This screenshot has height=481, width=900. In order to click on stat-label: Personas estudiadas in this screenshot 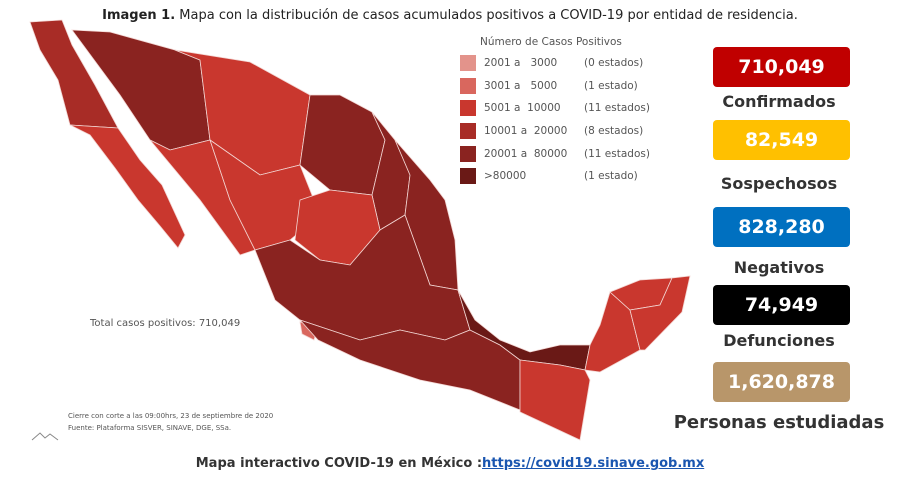, I will do `click(779, 422)`.